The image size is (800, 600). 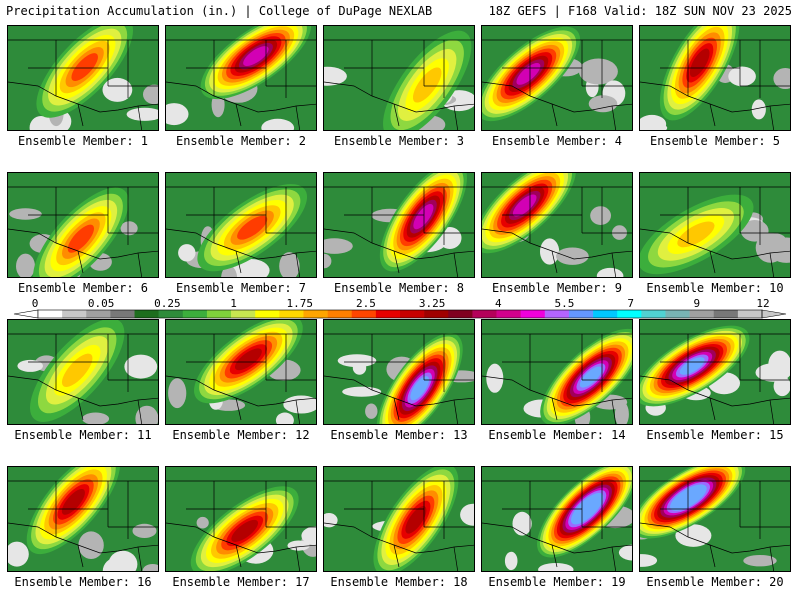 I want to click on colorbar-tick-label: 7, so click(x=630, y=303).